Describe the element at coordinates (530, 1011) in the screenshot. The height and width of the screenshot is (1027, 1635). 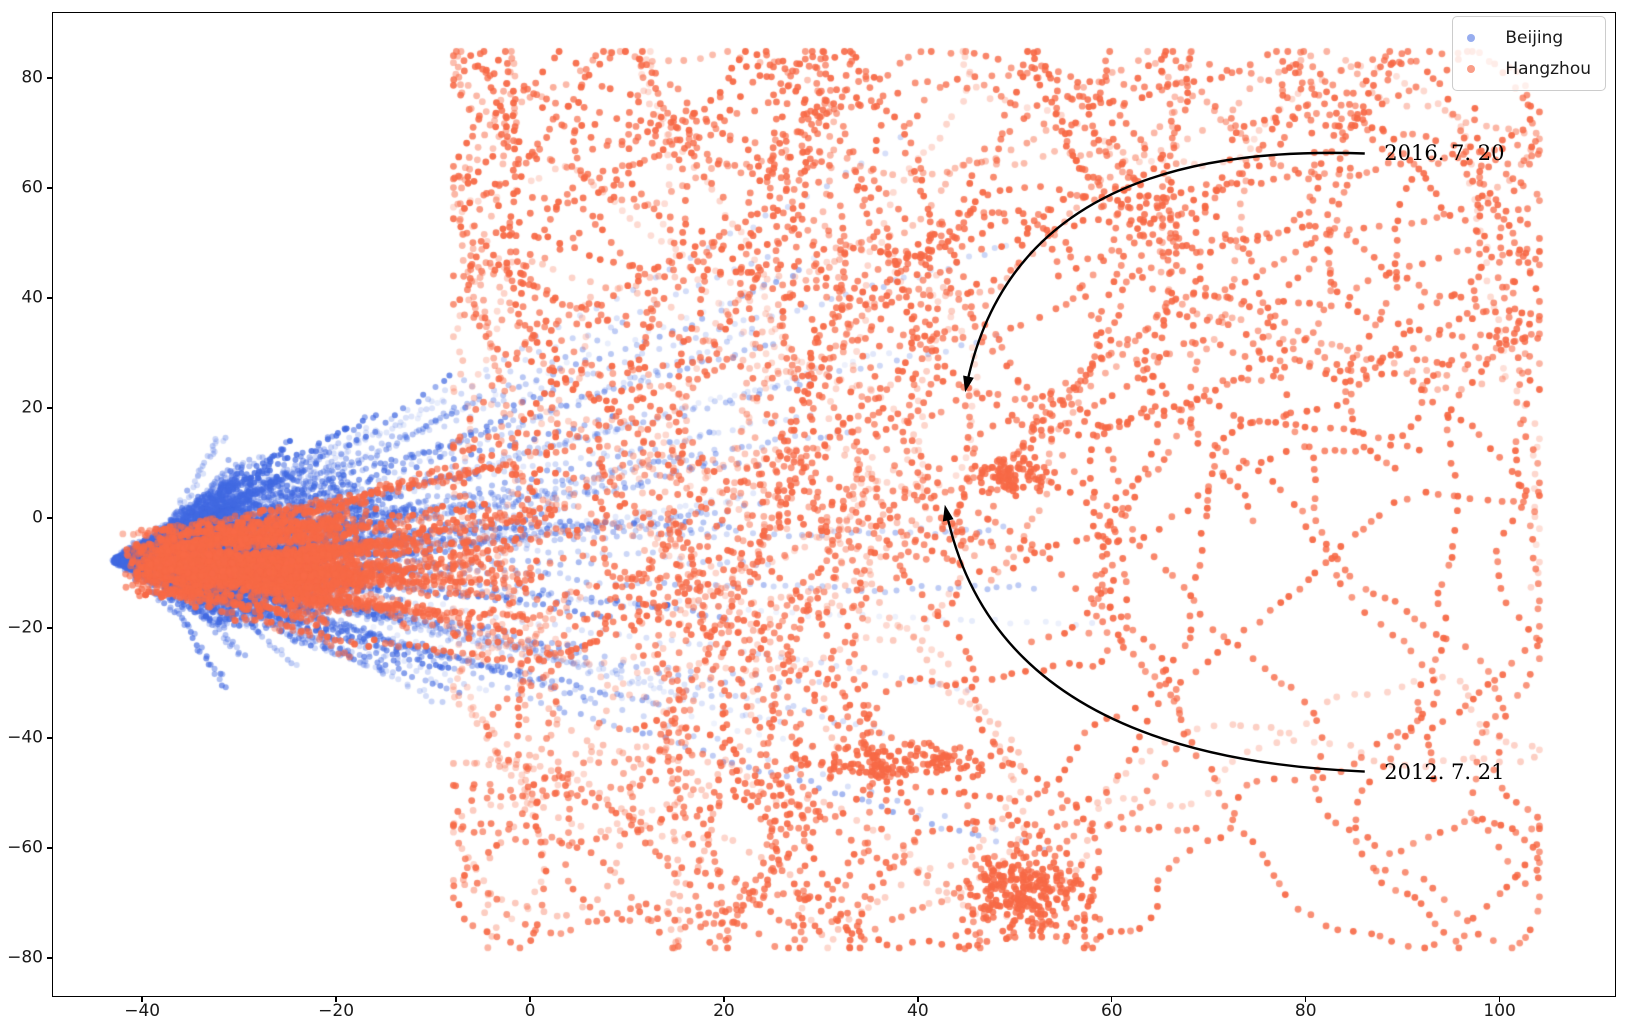
I see `x-tick-label: 0` at that location.